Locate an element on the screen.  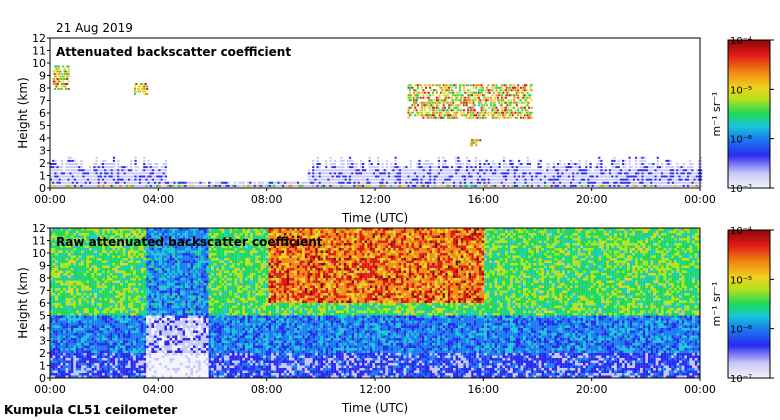
date-label: 21 Aug 2019 is located at coordinates (94, 28).